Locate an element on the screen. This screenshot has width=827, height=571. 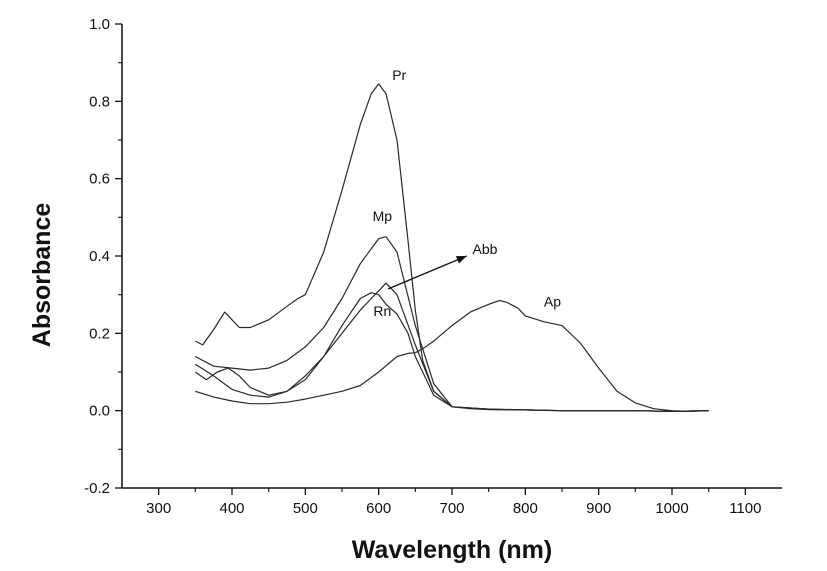
x-tick-label: 300 is located at coordinates (158, 508).